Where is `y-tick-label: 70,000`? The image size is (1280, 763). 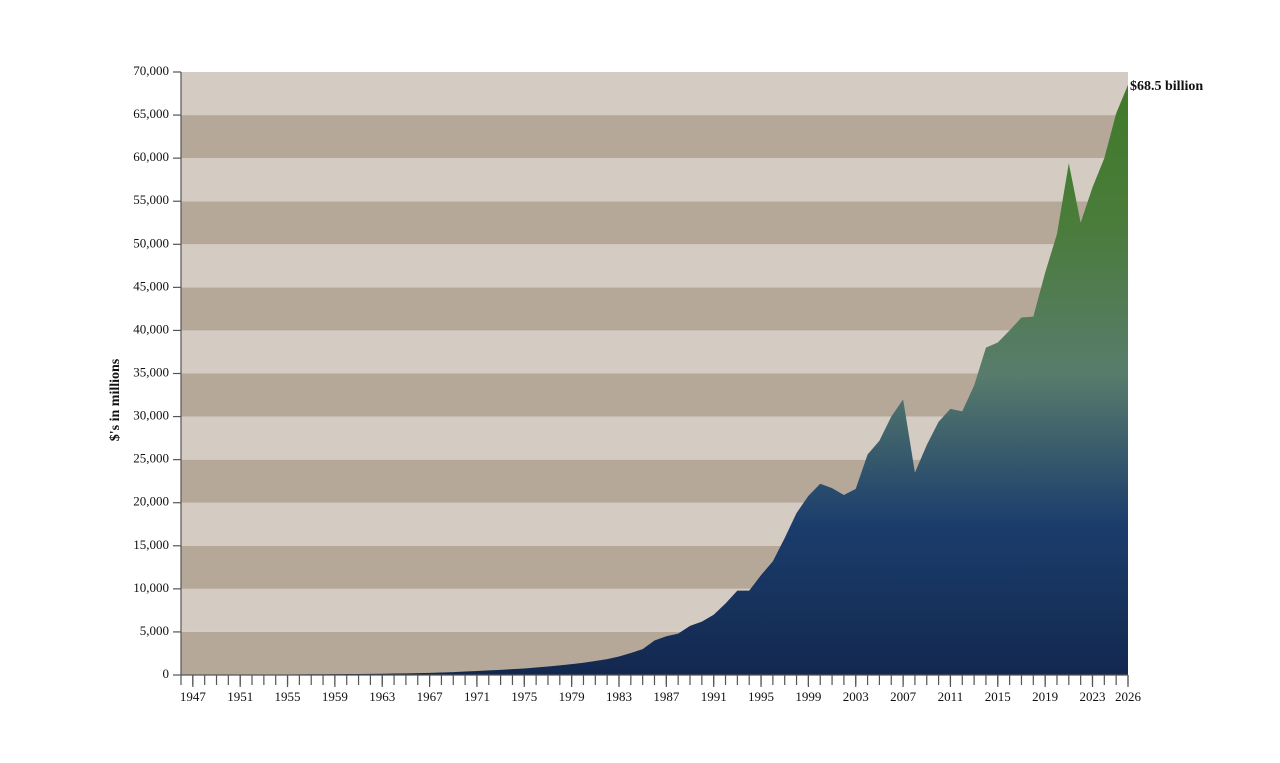 y-tick-label: 70,000 is located at coordinates (151, 70).